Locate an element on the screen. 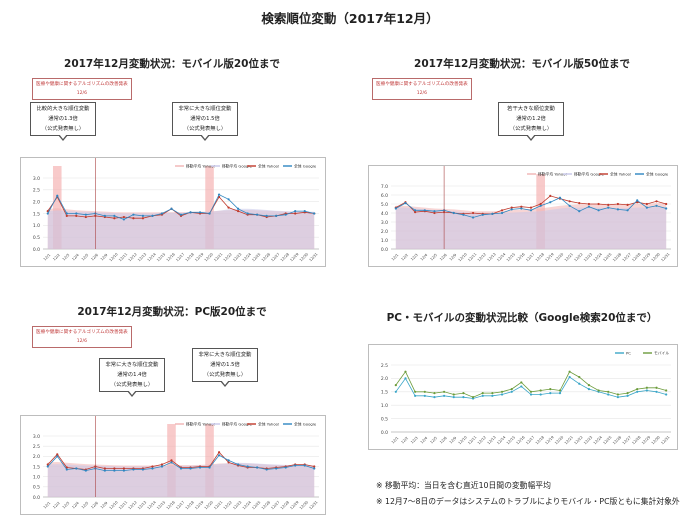  x-tick-label: 12/23 is located at coordinates (237, 257).